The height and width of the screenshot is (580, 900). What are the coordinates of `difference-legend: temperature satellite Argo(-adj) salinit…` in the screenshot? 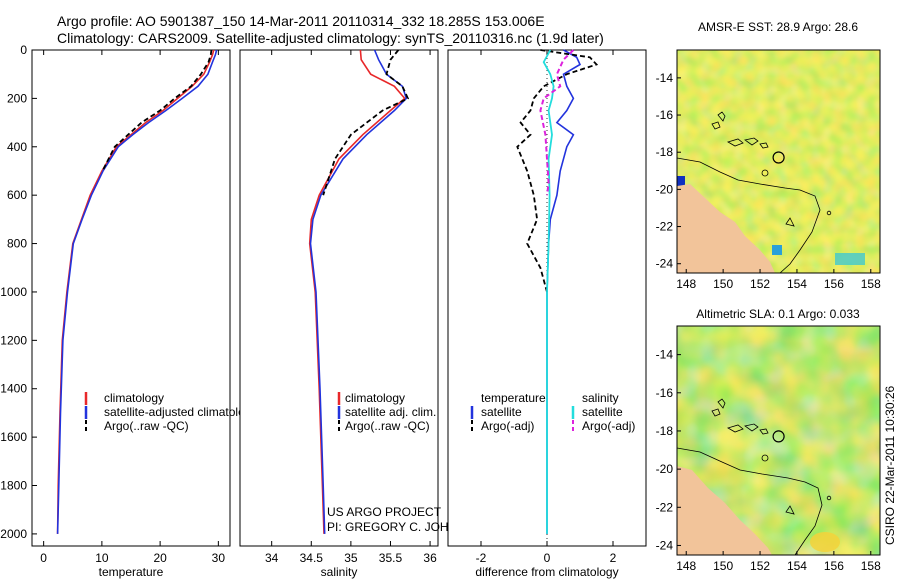 It's located at (552, 412).